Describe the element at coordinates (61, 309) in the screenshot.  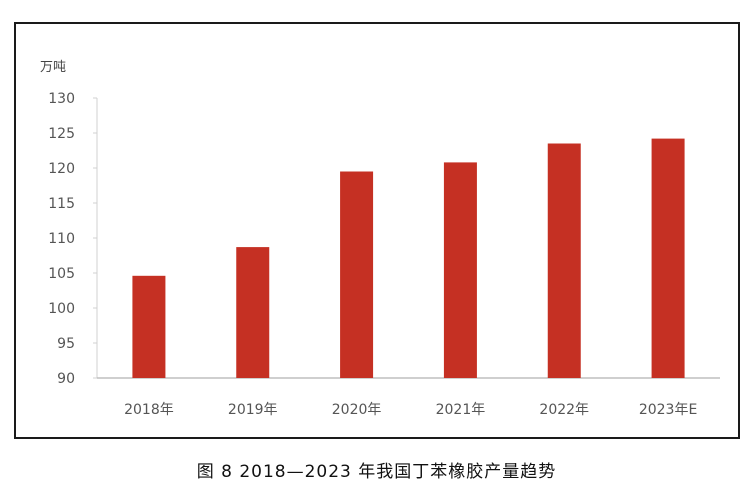
I see `y-tick-label: 100` at that location.